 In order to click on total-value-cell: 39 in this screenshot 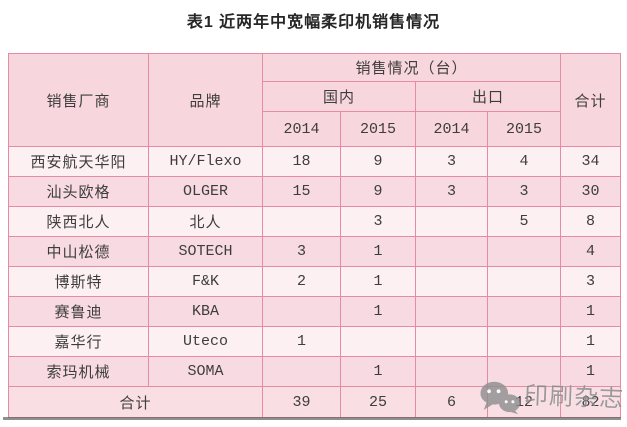, I will do `click(301, 402)`.